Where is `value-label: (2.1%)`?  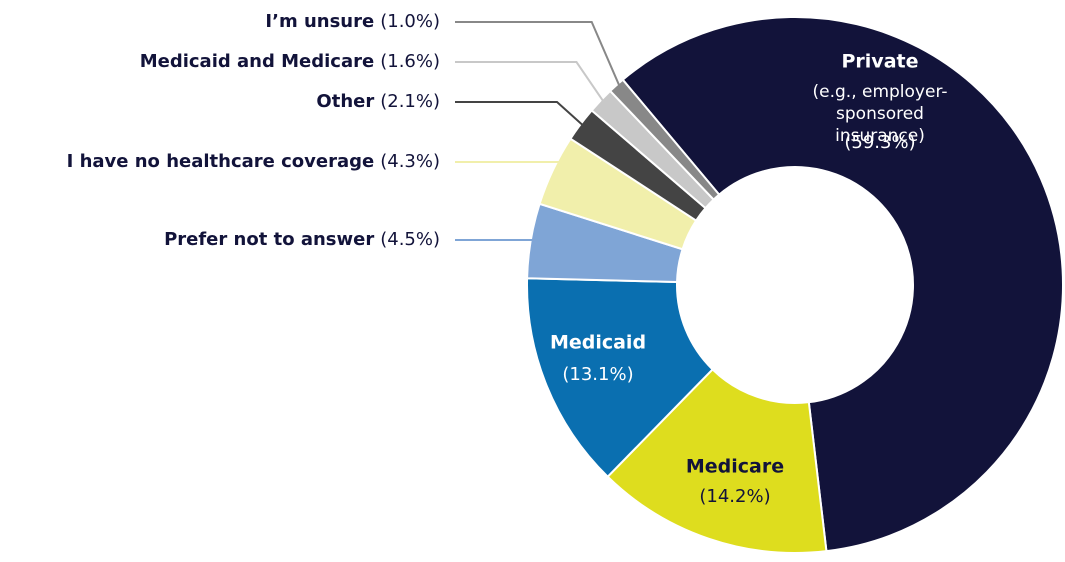
value-label: (2.1%) is located at coordinates (410, 101).